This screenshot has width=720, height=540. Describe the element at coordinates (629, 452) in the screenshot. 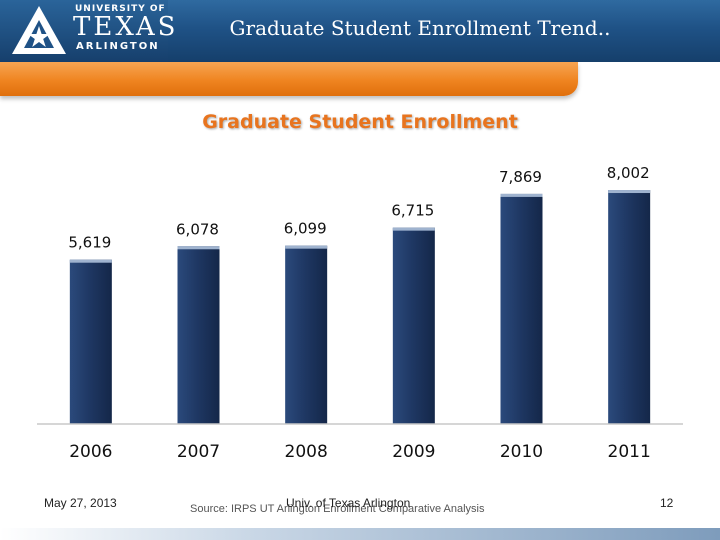

I see `x-tick-label-2011: 2011` at that location.